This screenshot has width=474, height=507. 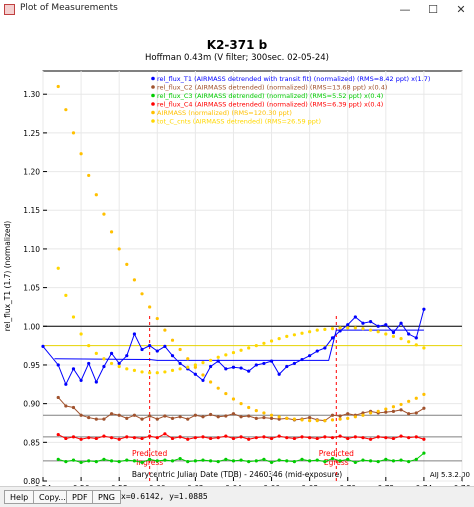 What do you see at coordinates (107, 497) in the screenshot?
I see `png-button: PNG` at bounding box center [107, 497].